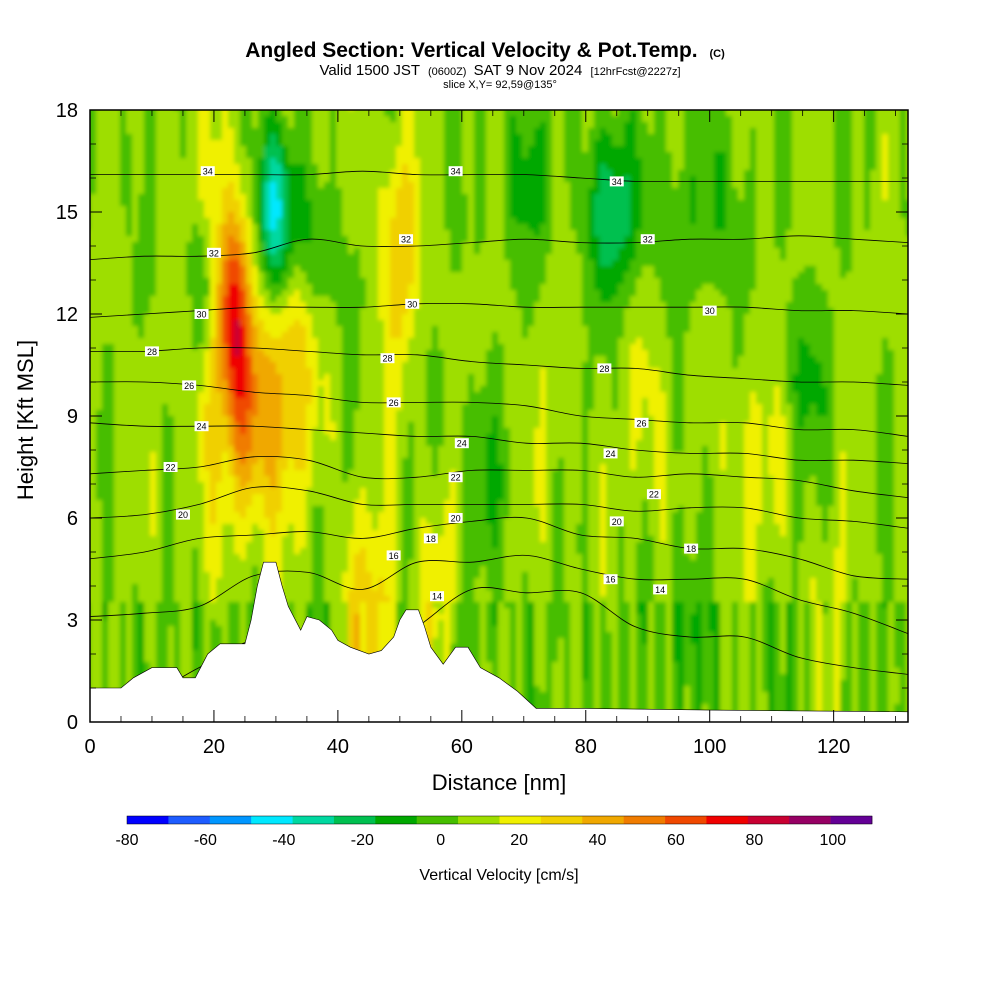 The height and width of the screenshot is (1000, 1000). Describe the element at coordinates (755, 840) in the screenshot. I see `colorbar-tick-label: 80` at that location.